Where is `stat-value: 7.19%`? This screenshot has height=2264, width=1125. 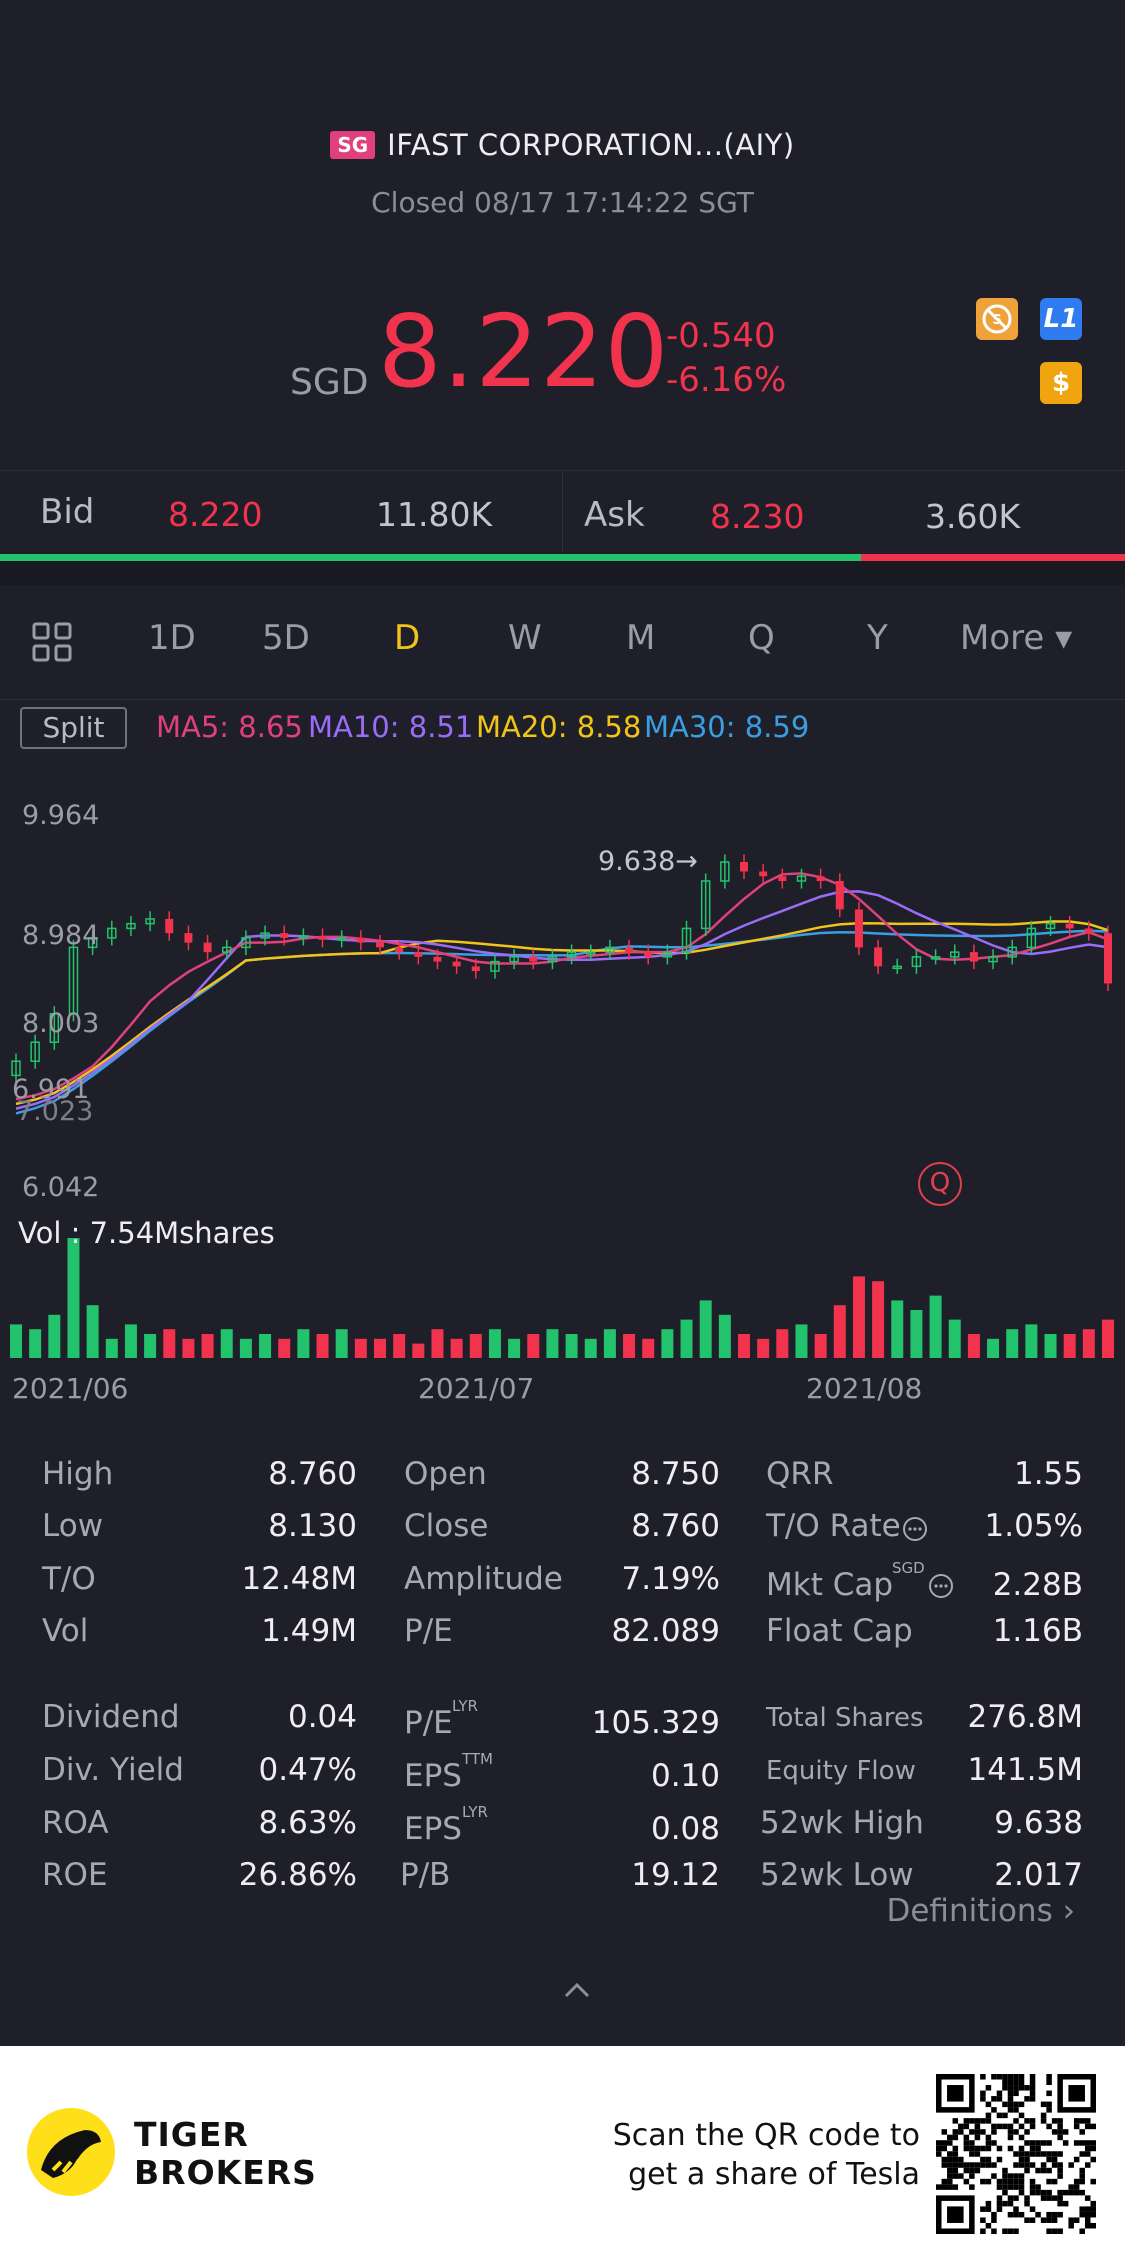
stat-value: 7.19% is located at coordinates (670, 1579).